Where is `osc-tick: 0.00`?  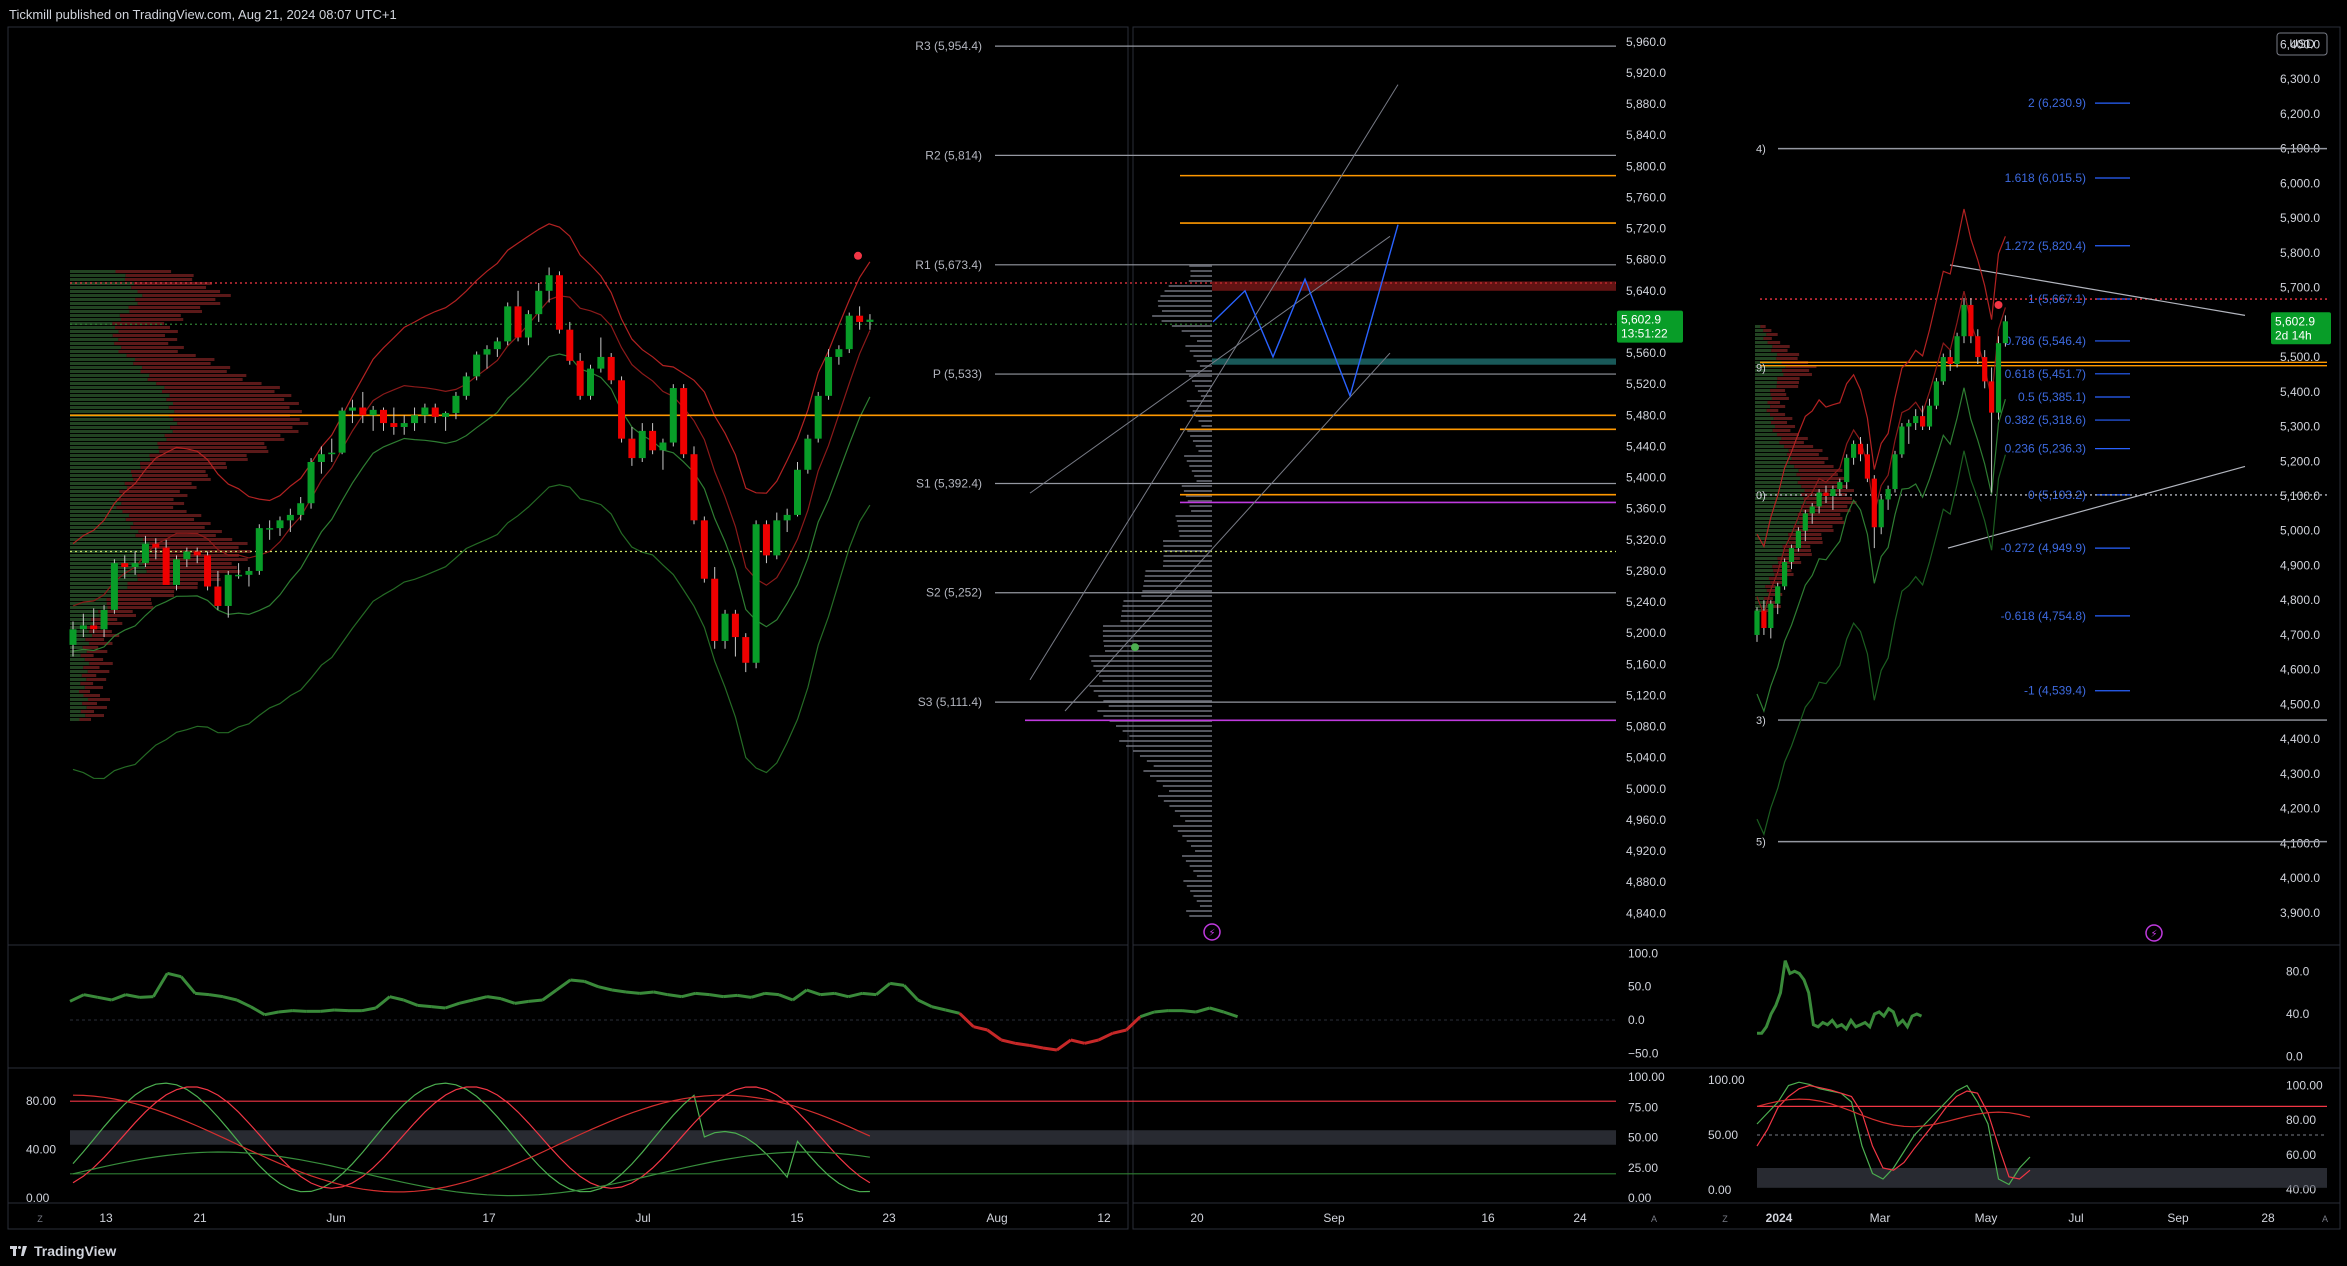 osc-tick: 0.00 is located at coordinates (1640, 1198).